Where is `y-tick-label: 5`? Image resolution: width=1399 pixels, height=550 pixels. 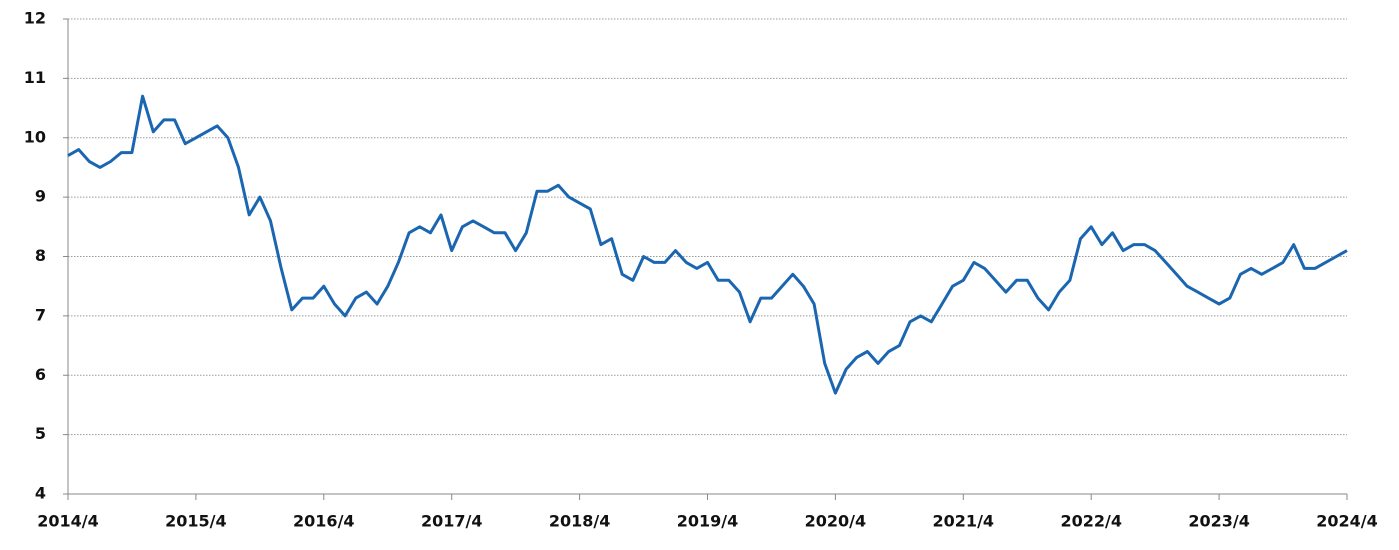 y-tick-label: 5 is located at coordinates (40, 433).